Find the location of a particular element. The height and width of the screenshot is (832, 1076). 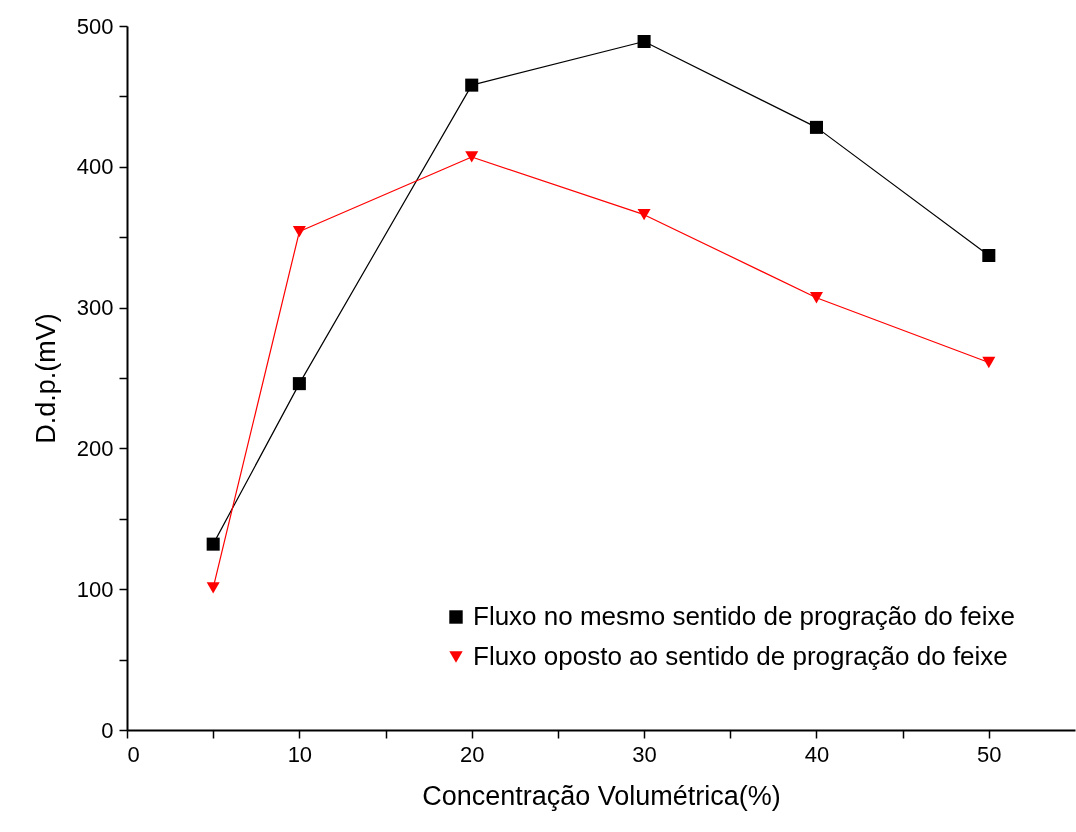

y-tick-label: 300 is located at coordinates (95, 308).